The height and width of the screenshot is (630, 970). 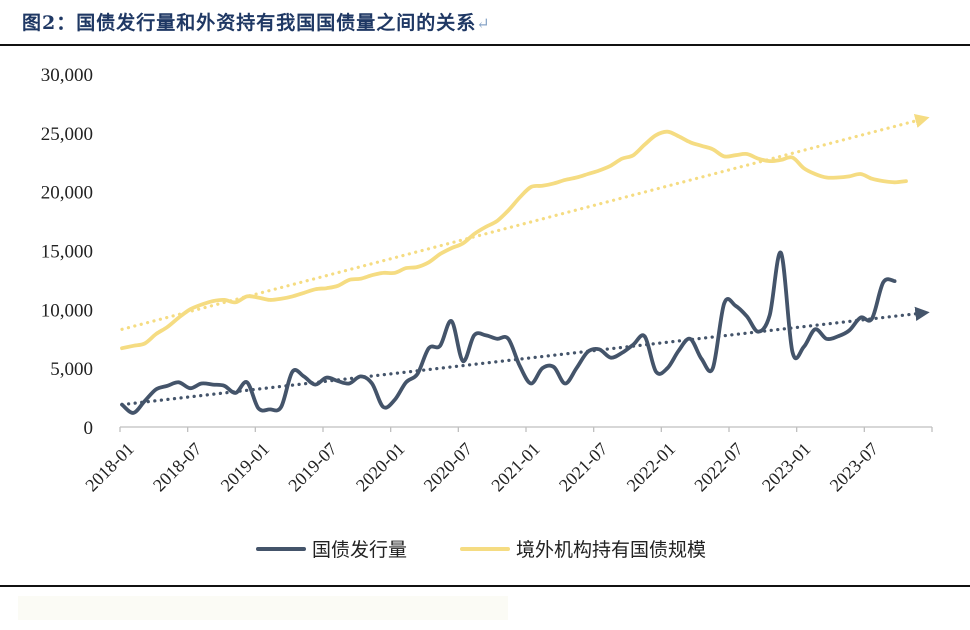 What do you see at coordinates (485, 586) in the screenshot?
I see `bottom-rule` at bounding box center [485, 586].